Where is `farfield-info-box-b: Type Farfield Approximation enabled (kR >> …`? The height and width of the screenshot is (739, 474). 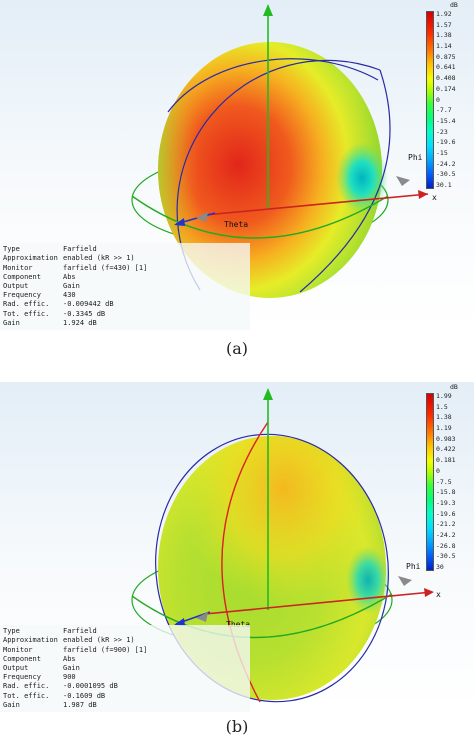 farfield-info-box-b: Type Farfield Approximation enabled (kR >> … is located at coordinates (125, 668).